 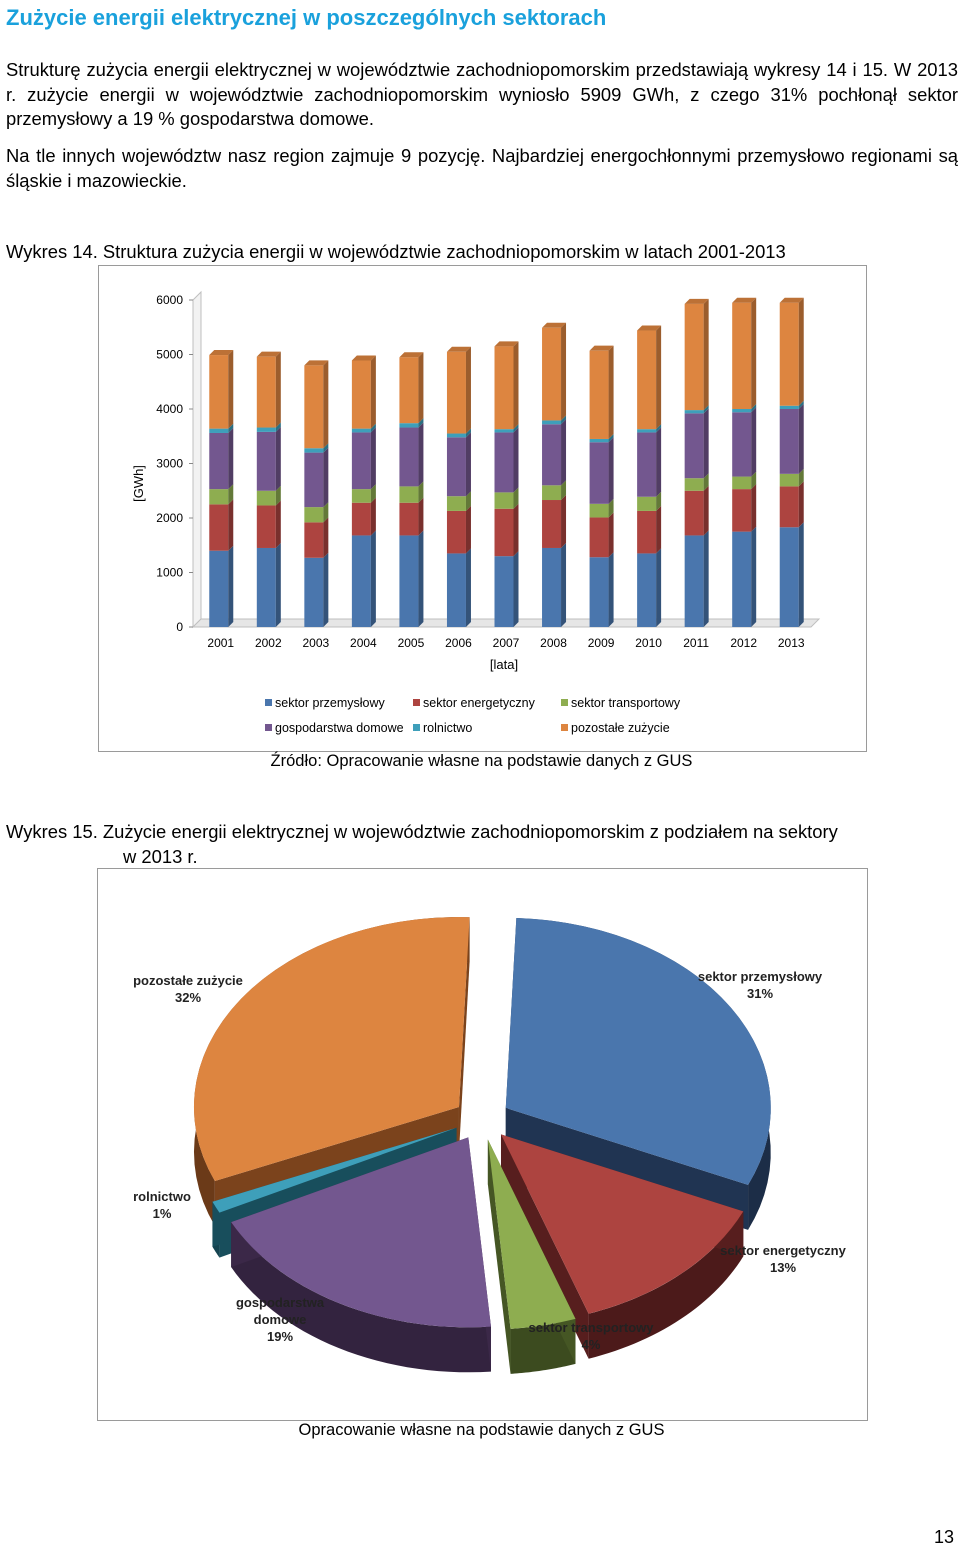 I want to click on legend-entry: sektor energetyczny, so click(x=479, y=703).